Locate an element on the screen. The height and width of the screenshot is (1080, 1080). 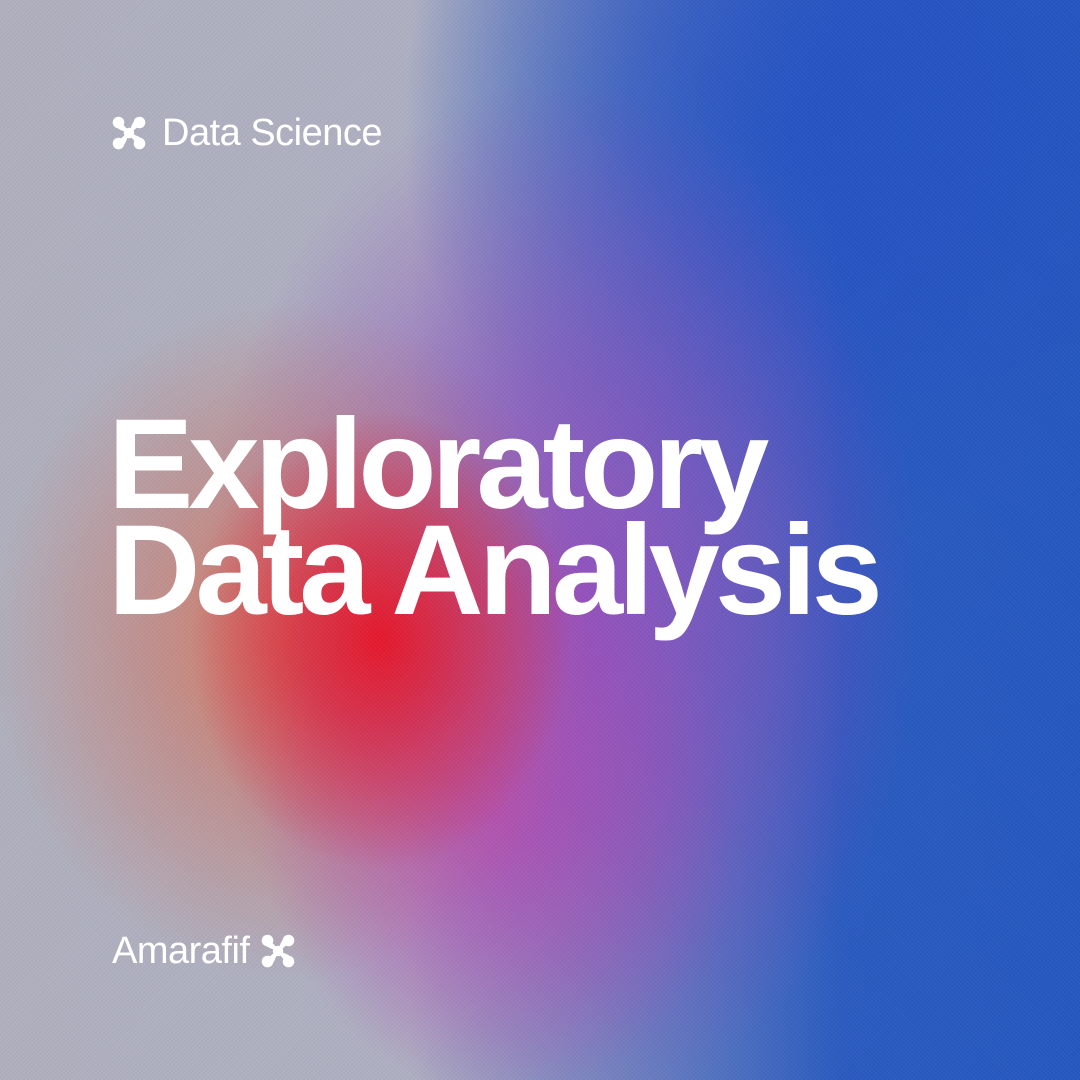
headline-line-2: Data Analysis is located at coordinates (495, 570).